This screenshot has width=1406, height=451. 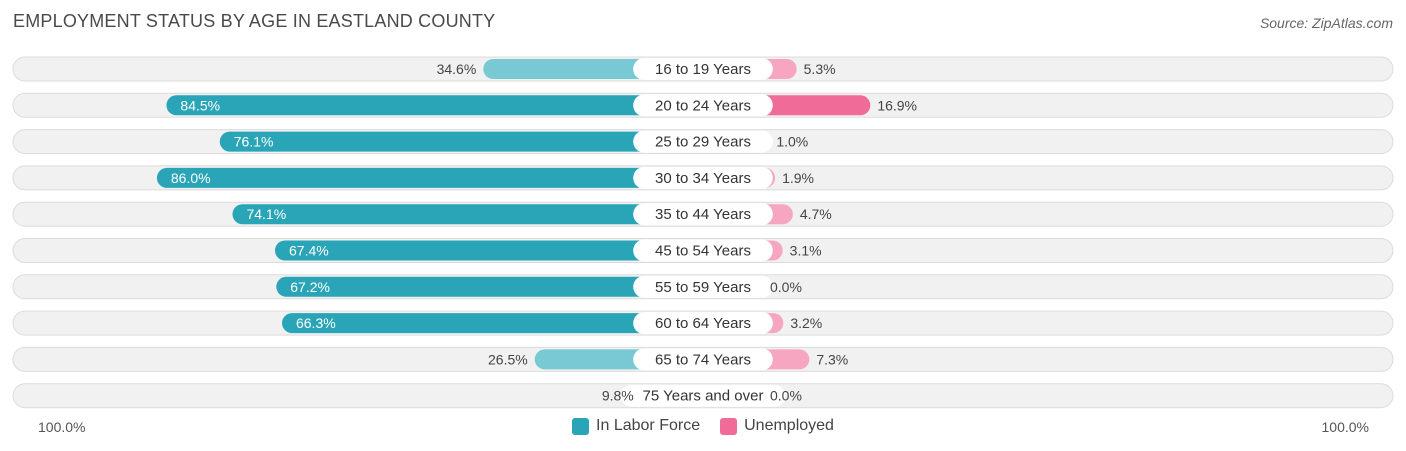 What do you see at coordinates (309, 251) in the screenshot?
I see `value-label-labor: 67.4%` at bounding box center [309, 251].